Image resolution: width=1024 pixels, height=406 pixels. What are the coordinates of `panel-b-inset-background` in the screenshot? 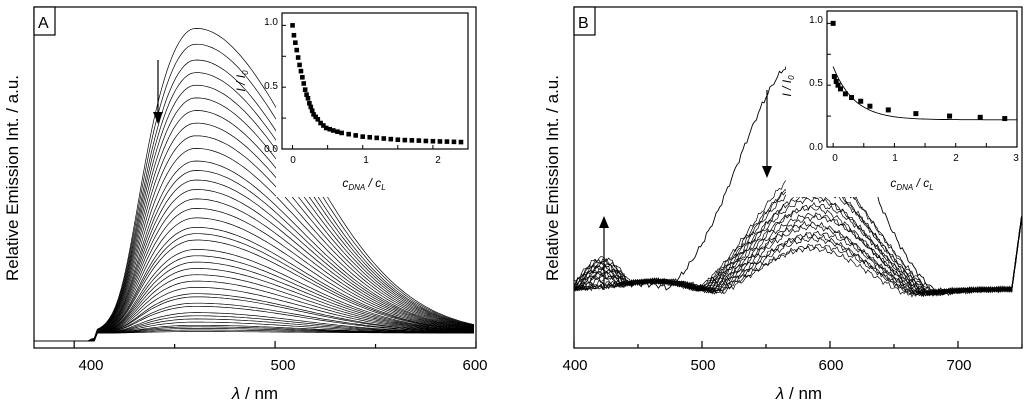 It's located at (902, 104).